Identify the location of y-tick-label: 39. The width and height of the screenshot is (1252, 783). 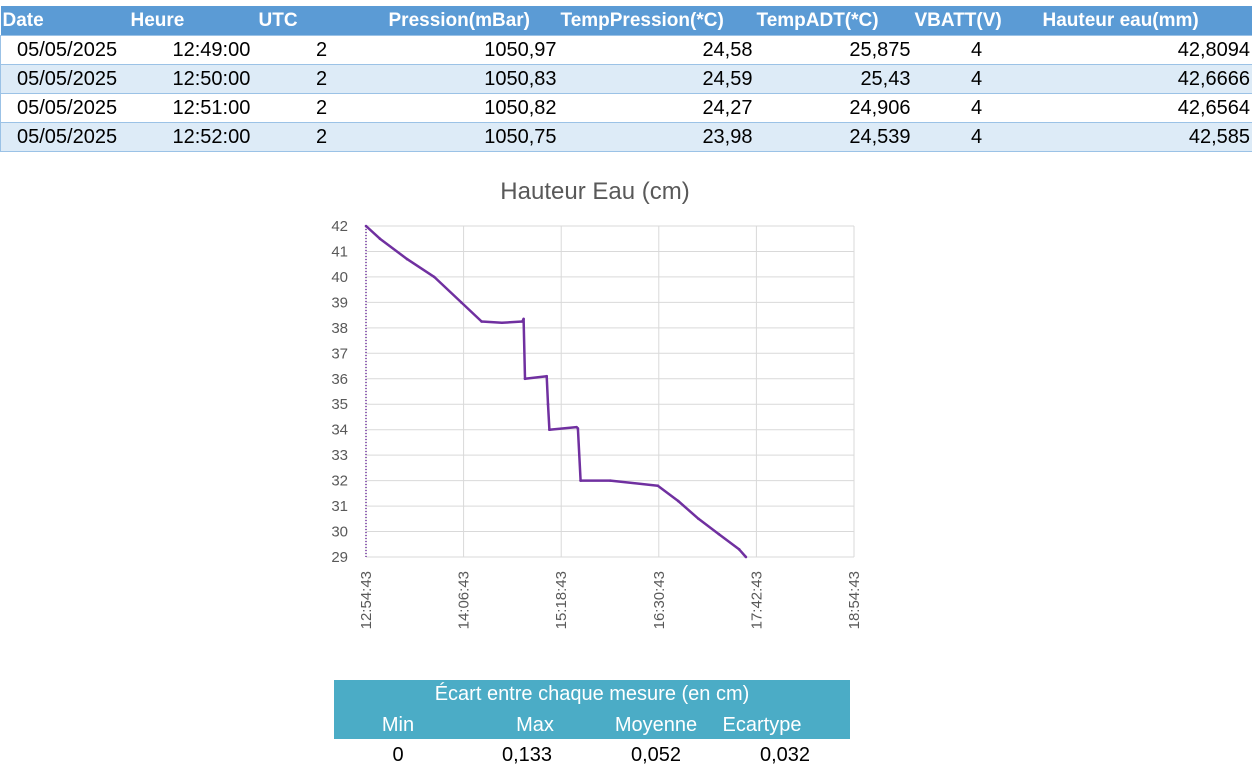
(339, 302).